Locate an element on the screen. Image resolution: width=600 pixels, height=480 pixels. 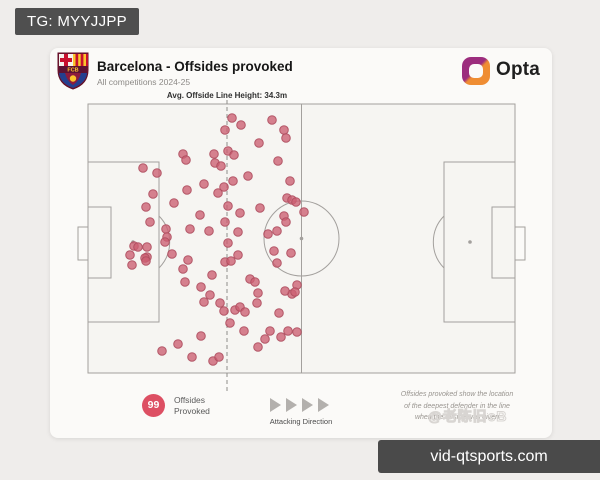
offsides-count-label: Offsides Provoked is located at coordinates (192, 406).